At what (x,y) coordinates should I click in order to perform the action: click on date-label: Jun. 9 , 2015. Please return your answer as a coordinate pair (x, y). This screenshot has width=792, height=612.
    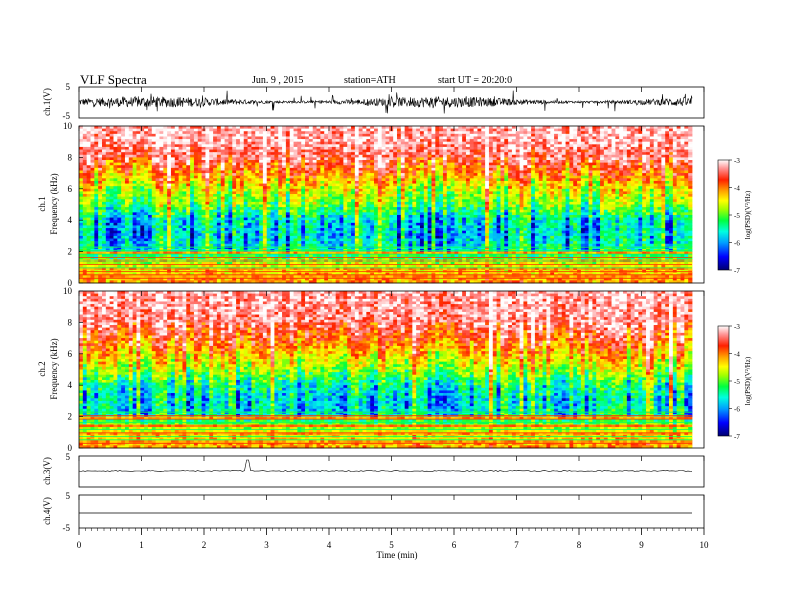
    Looking at the image, I should click on (278, 80).